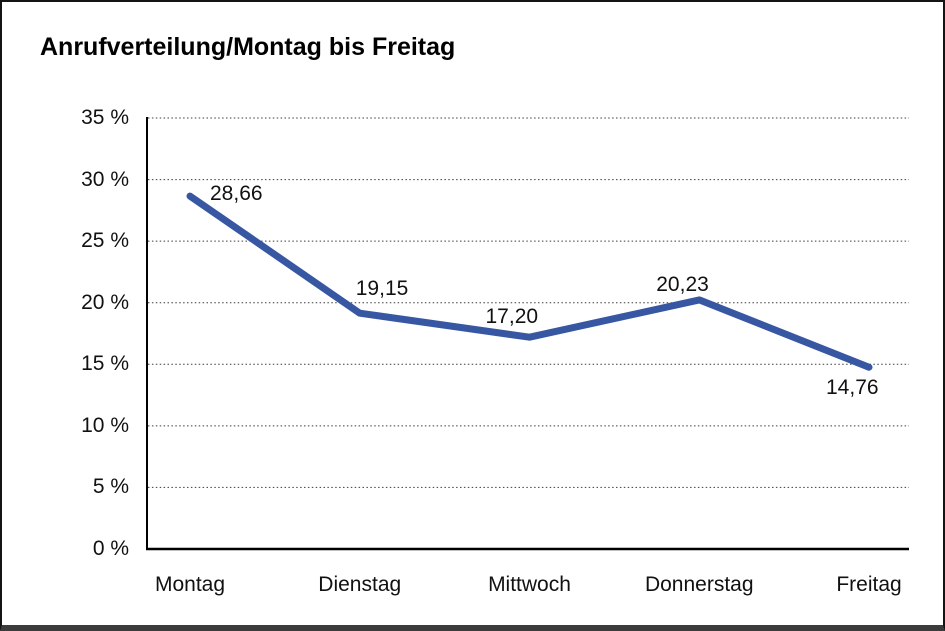  Describe the element at coordinates (529, 584) in the screenshot. I see `x-axis-category-label: Mittwoch` at that location.